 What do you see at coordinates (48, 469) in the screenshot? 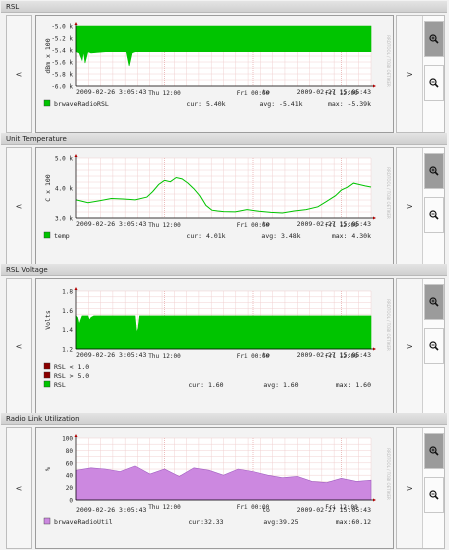
I see `y-axis-label: %` at bounding box center [48, 469].